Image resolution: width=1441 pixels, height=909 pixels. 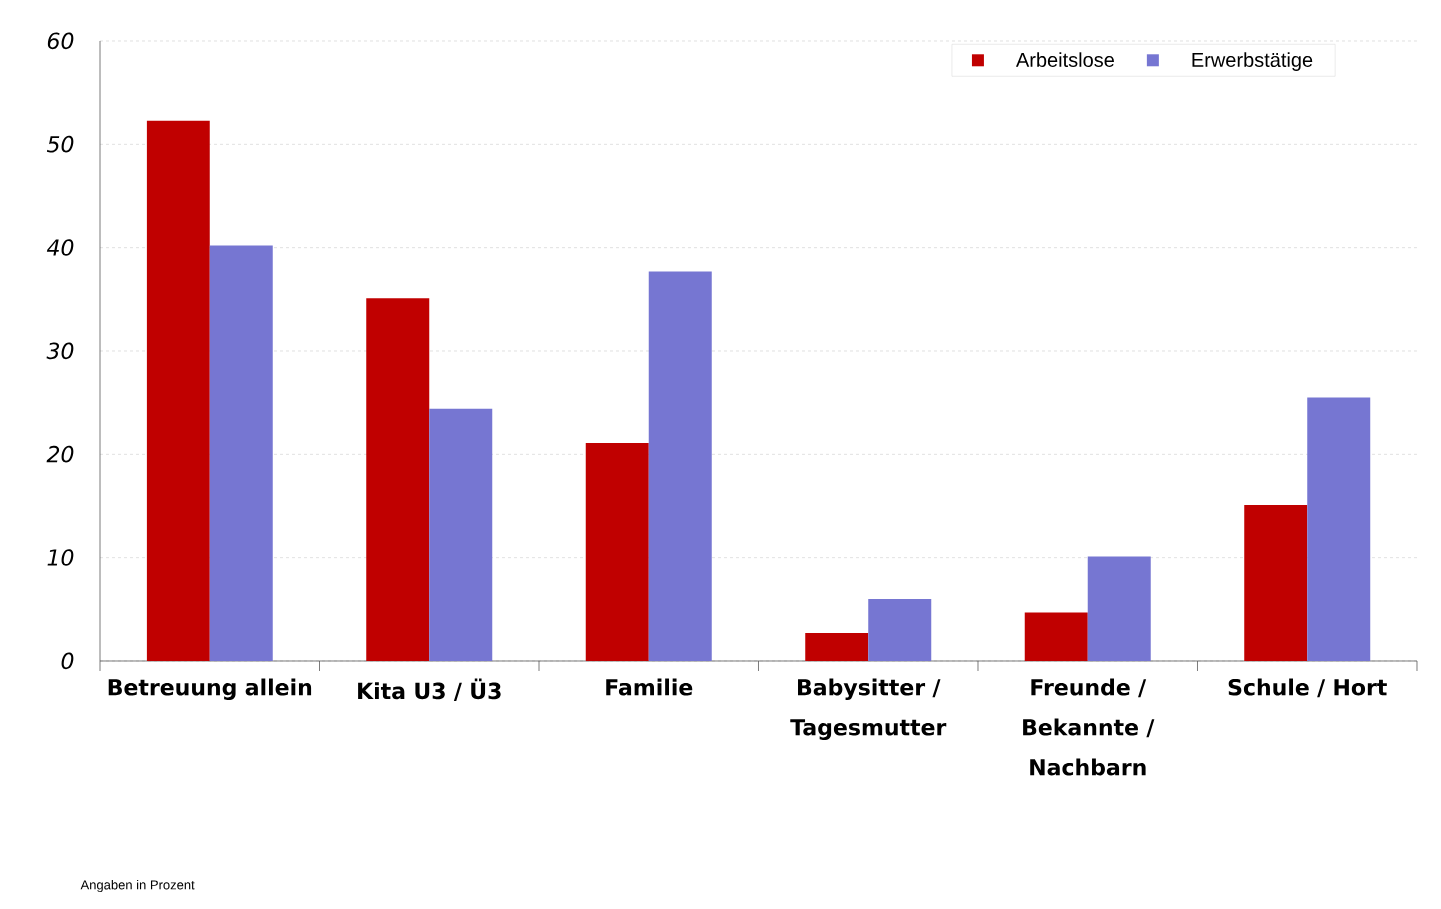 I want to click on legend-label: Arbeitslose, so click(x=1064, y=59).